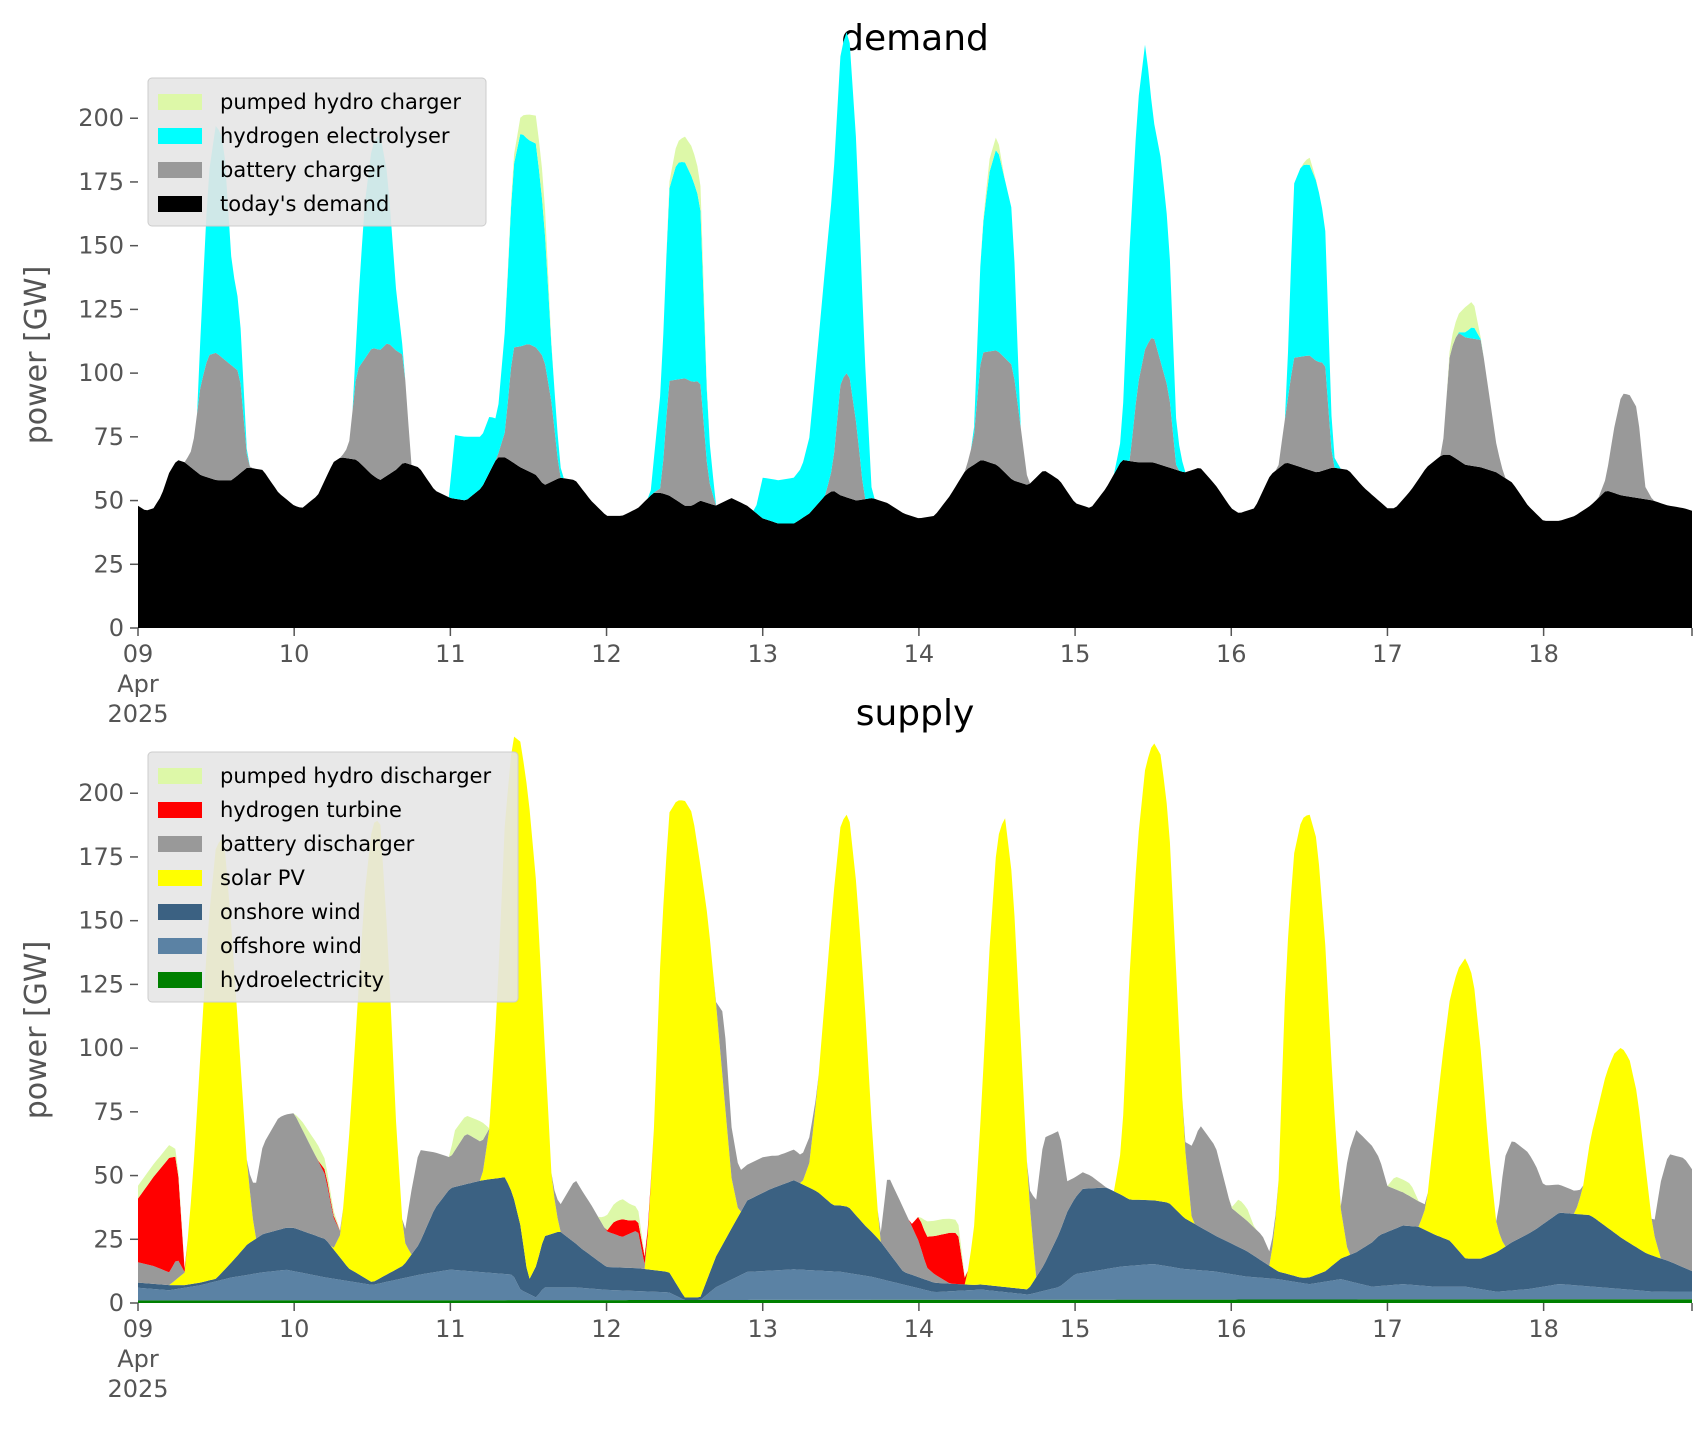  What do you see at coordinates (1543, 1329) in the screenshot?
I see `supply-x-tick-label: 18` at bounding box center [1543, 1329].